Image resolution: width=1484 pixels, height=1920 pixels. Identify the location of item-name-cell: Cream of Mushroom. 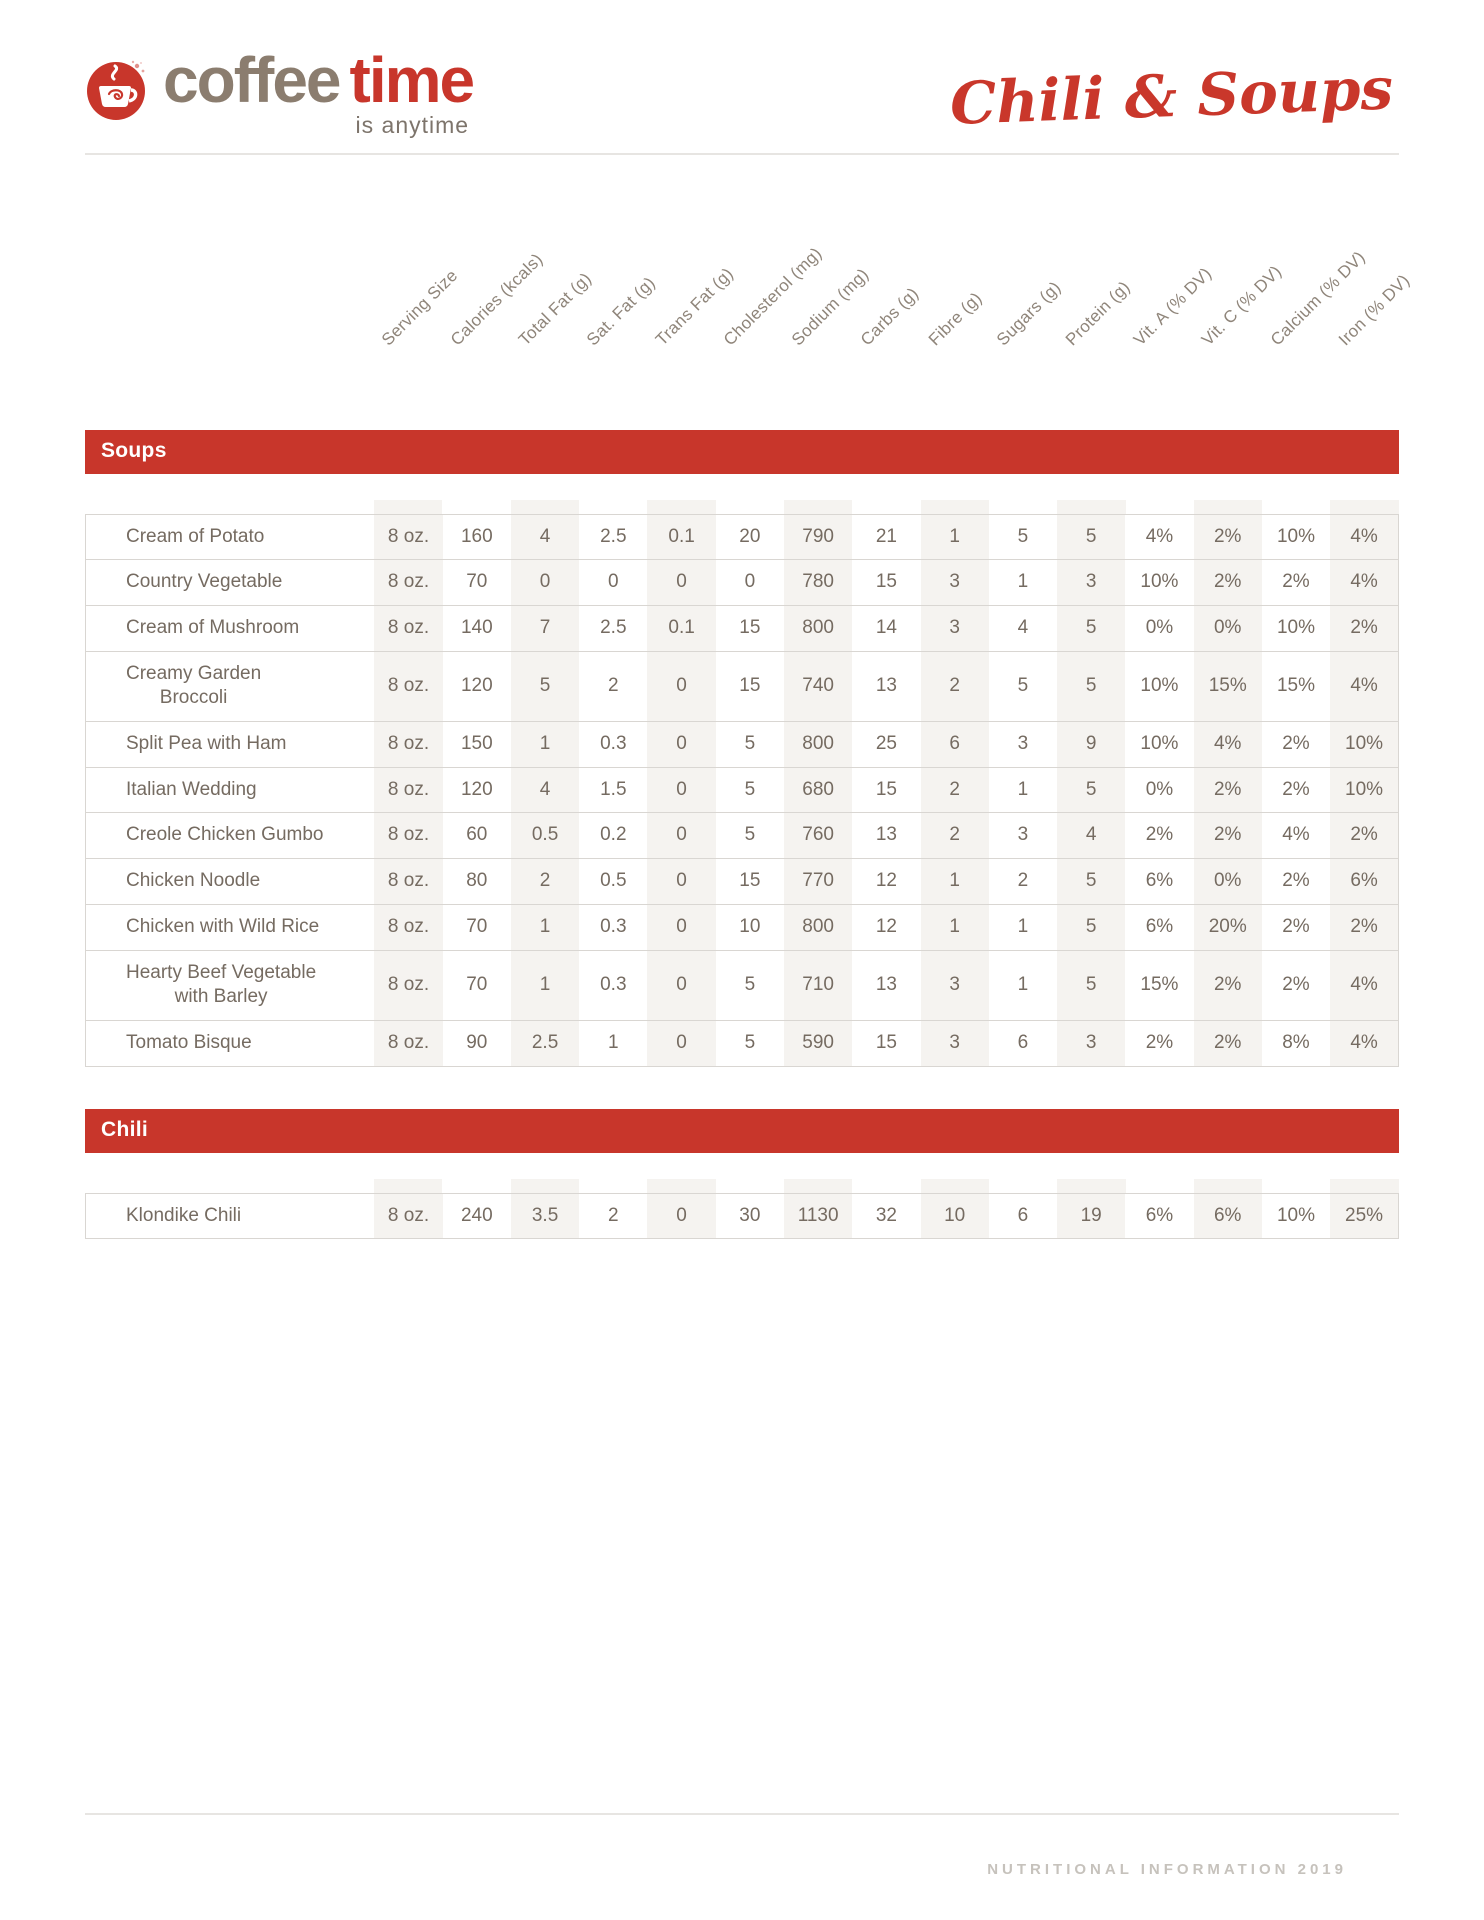
(230, 628).